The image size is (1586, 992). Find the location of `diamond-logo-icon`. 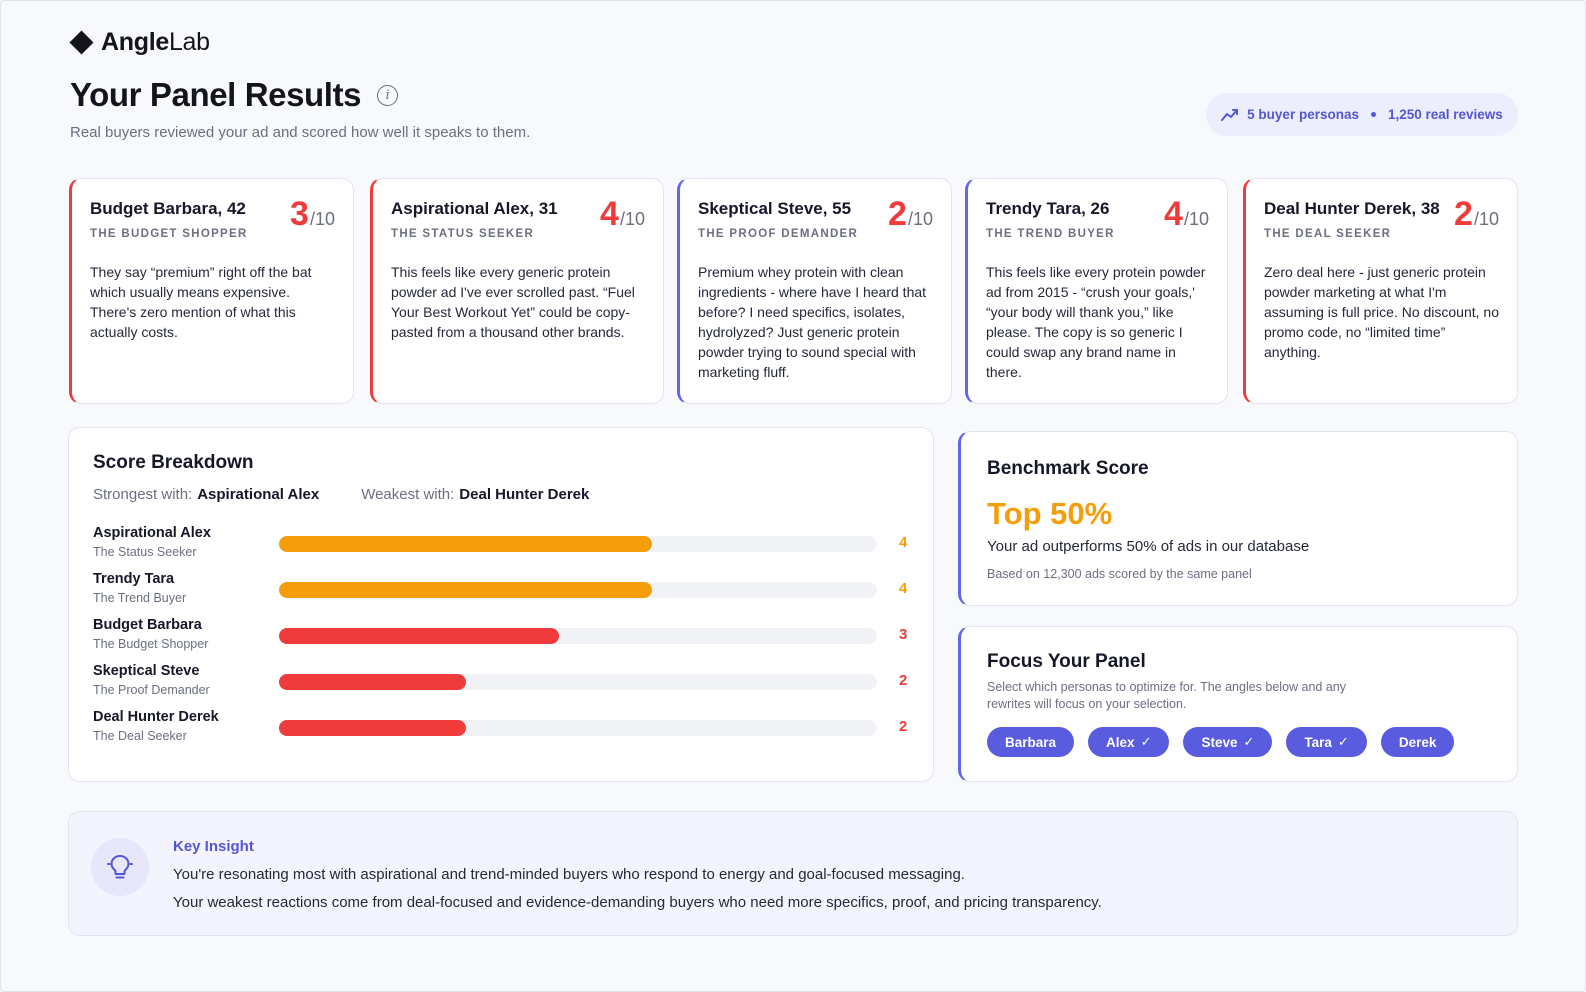

diamond-logo-icon is located at coordinates (81, 42).